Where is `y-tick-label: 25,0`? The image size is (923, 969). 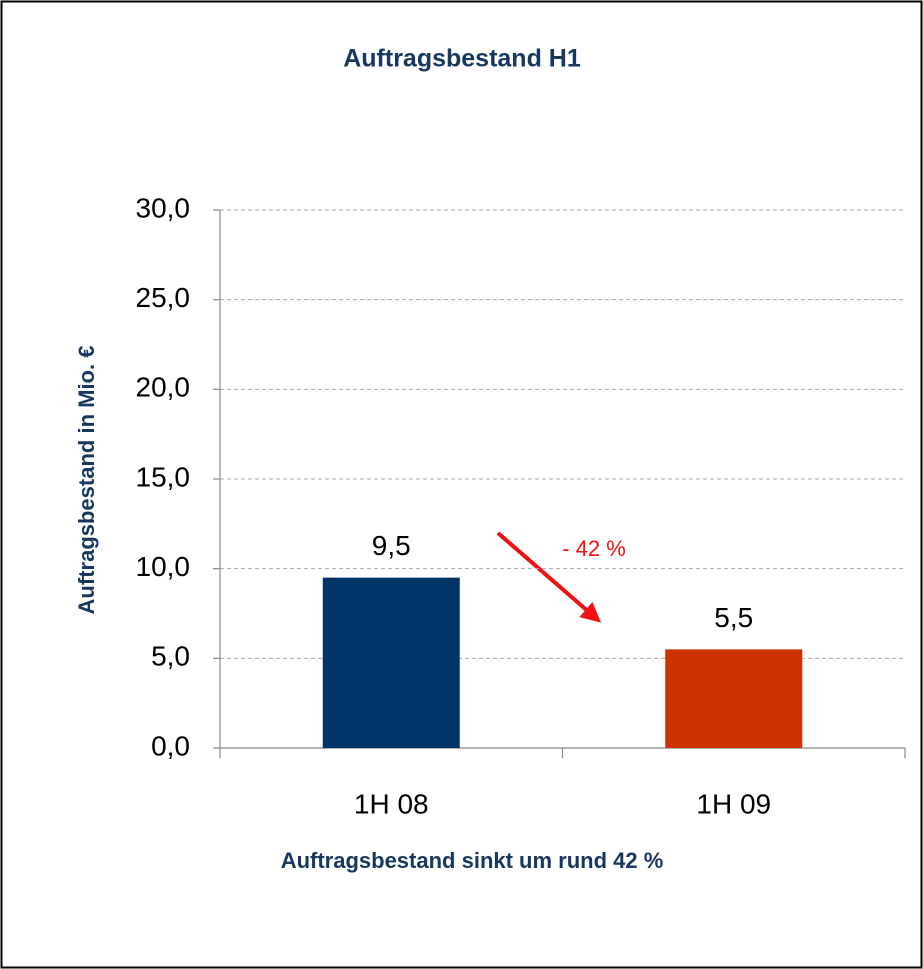 y-tick-label: 25,0 is located at coordinates (163, 297).